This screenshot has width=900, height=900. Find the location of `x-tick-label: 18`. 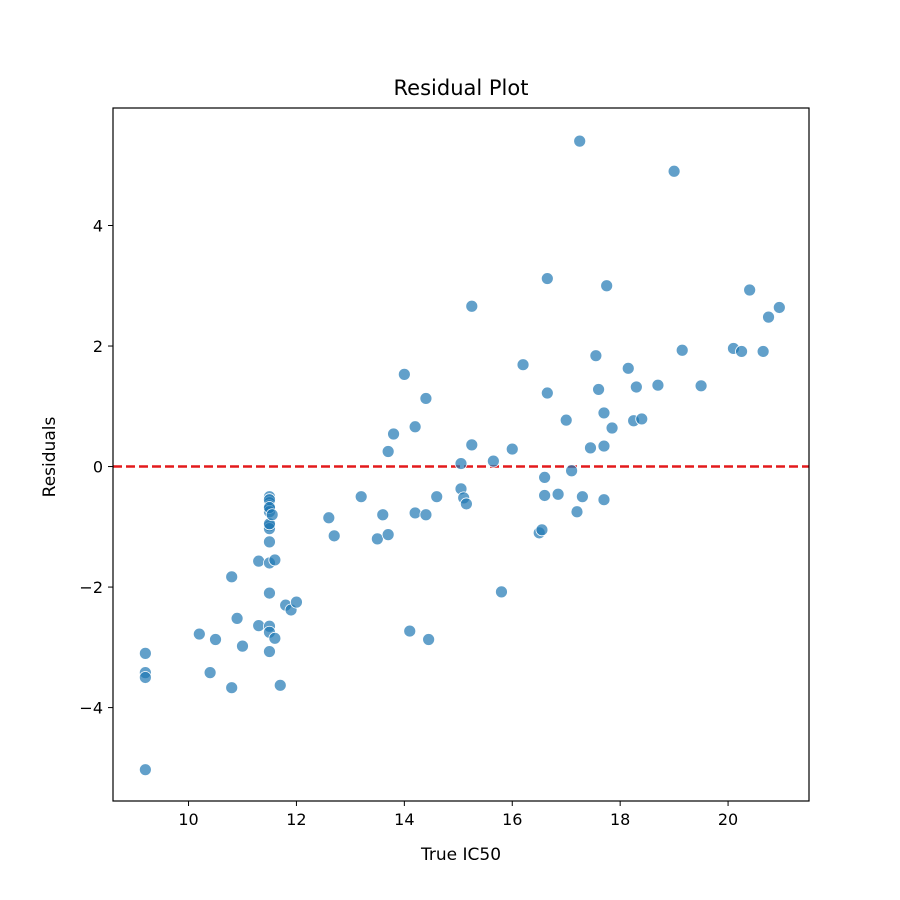

x-tick-label: 18 is located at coordinates (620, 819).